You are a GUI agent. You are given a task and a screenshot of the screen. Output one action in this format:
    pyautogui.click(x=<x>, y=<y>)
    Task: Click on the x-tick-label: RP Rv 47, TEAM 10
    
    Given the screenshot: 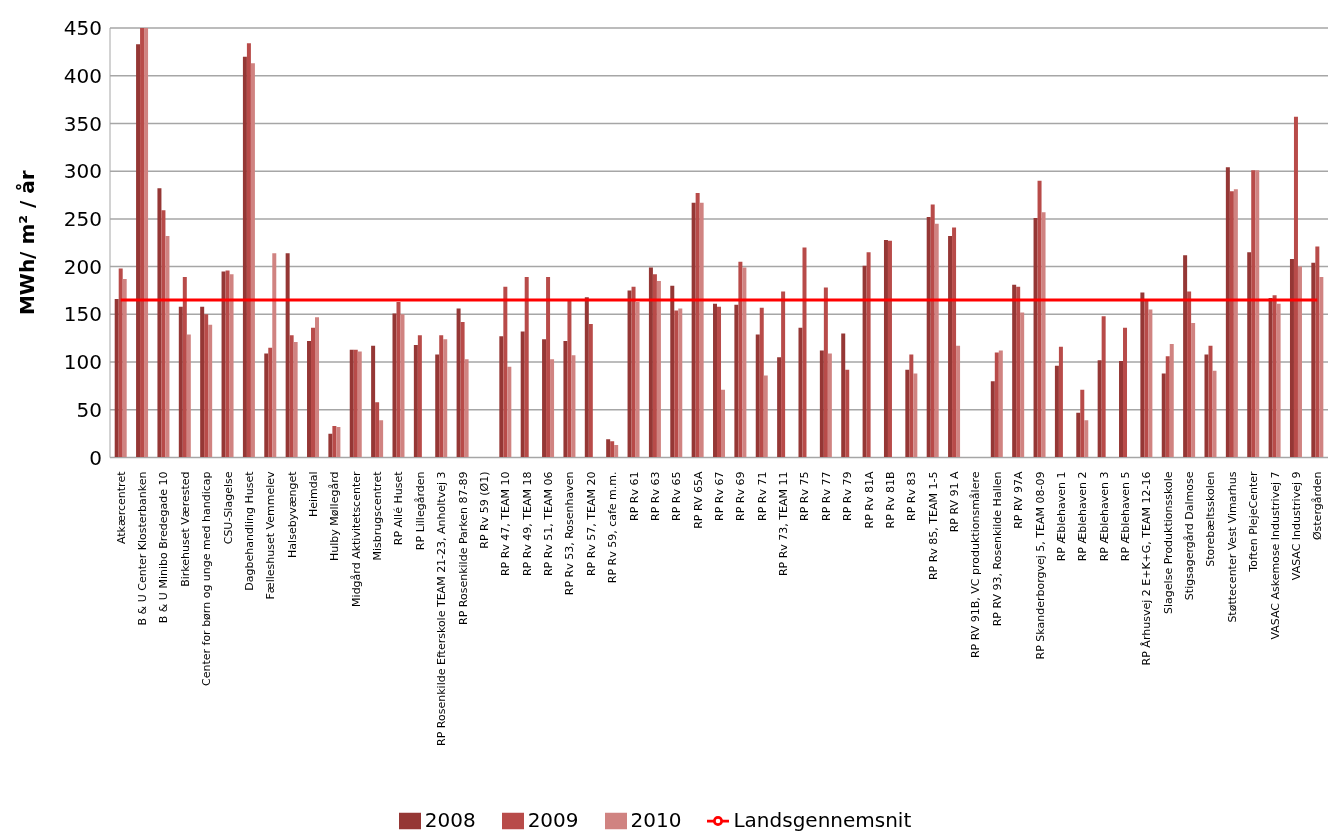 What is the action you would take?
    pyautogui.click(x=506, y=524)
    